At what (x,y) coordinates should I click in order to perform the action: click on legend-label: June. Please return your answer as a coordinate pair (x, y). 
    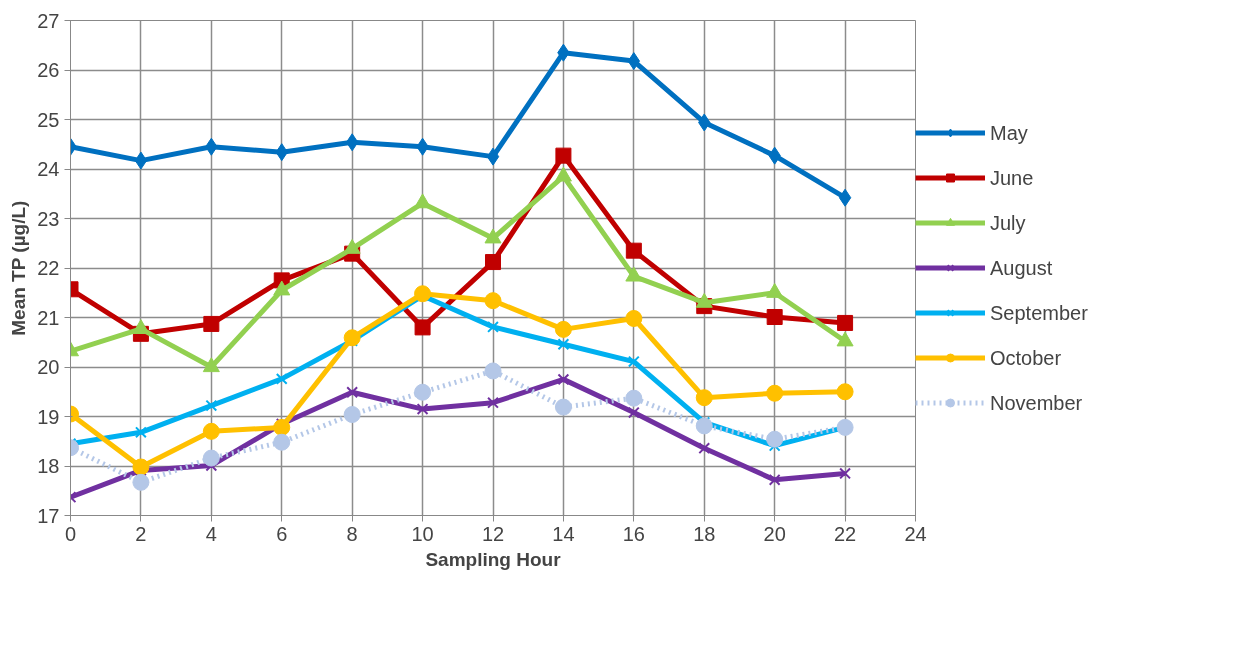
    Looking at the image, I should click on (1012, 177).